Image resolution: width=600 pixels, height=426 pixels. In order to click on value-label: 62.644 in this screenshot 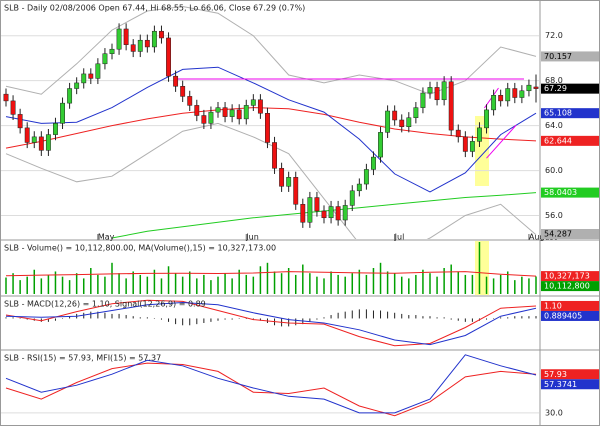, I will do `click(558, 140)`.